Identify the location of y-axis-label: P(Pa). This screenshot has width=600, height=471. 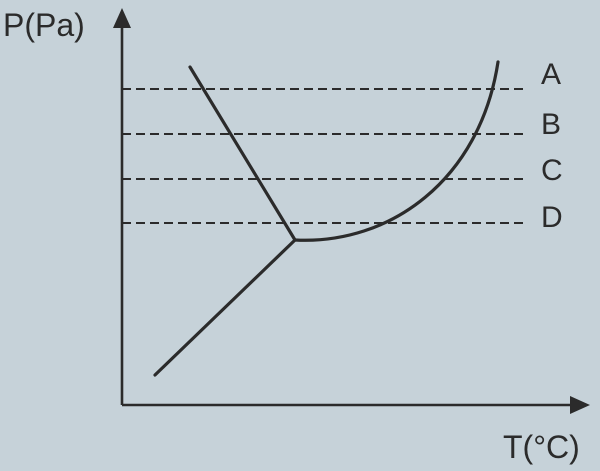
(44, 25).